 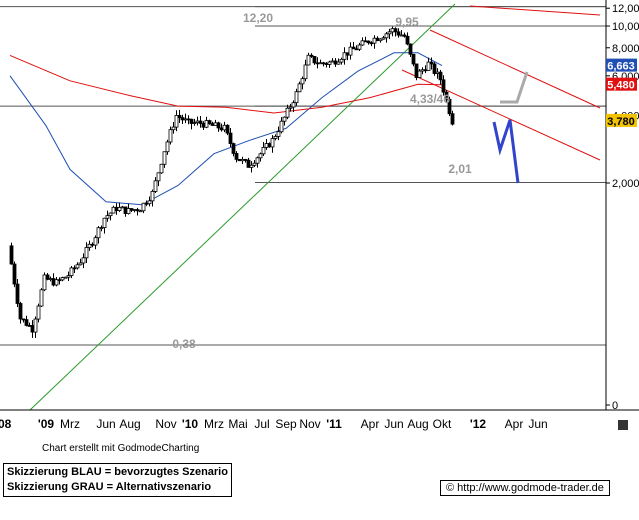 What do you see at coordinates (309, 424) in the screenshot?
I see `x-tick-label: Nov` at bounding box center [309, 424].